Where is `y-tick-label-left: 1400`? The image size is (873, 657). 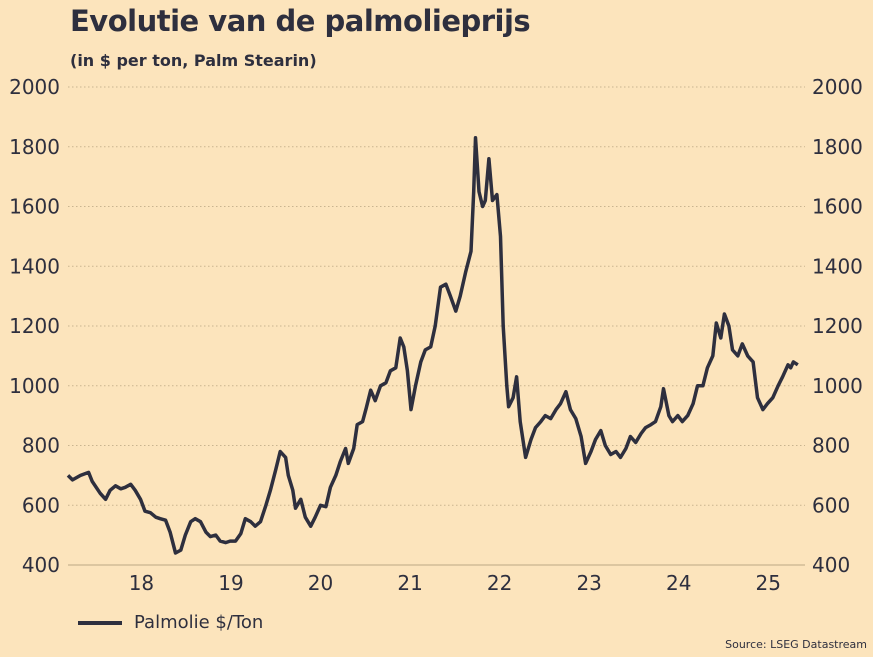 y-tick-label-left: 1400 is located at coordinates (34, 266).